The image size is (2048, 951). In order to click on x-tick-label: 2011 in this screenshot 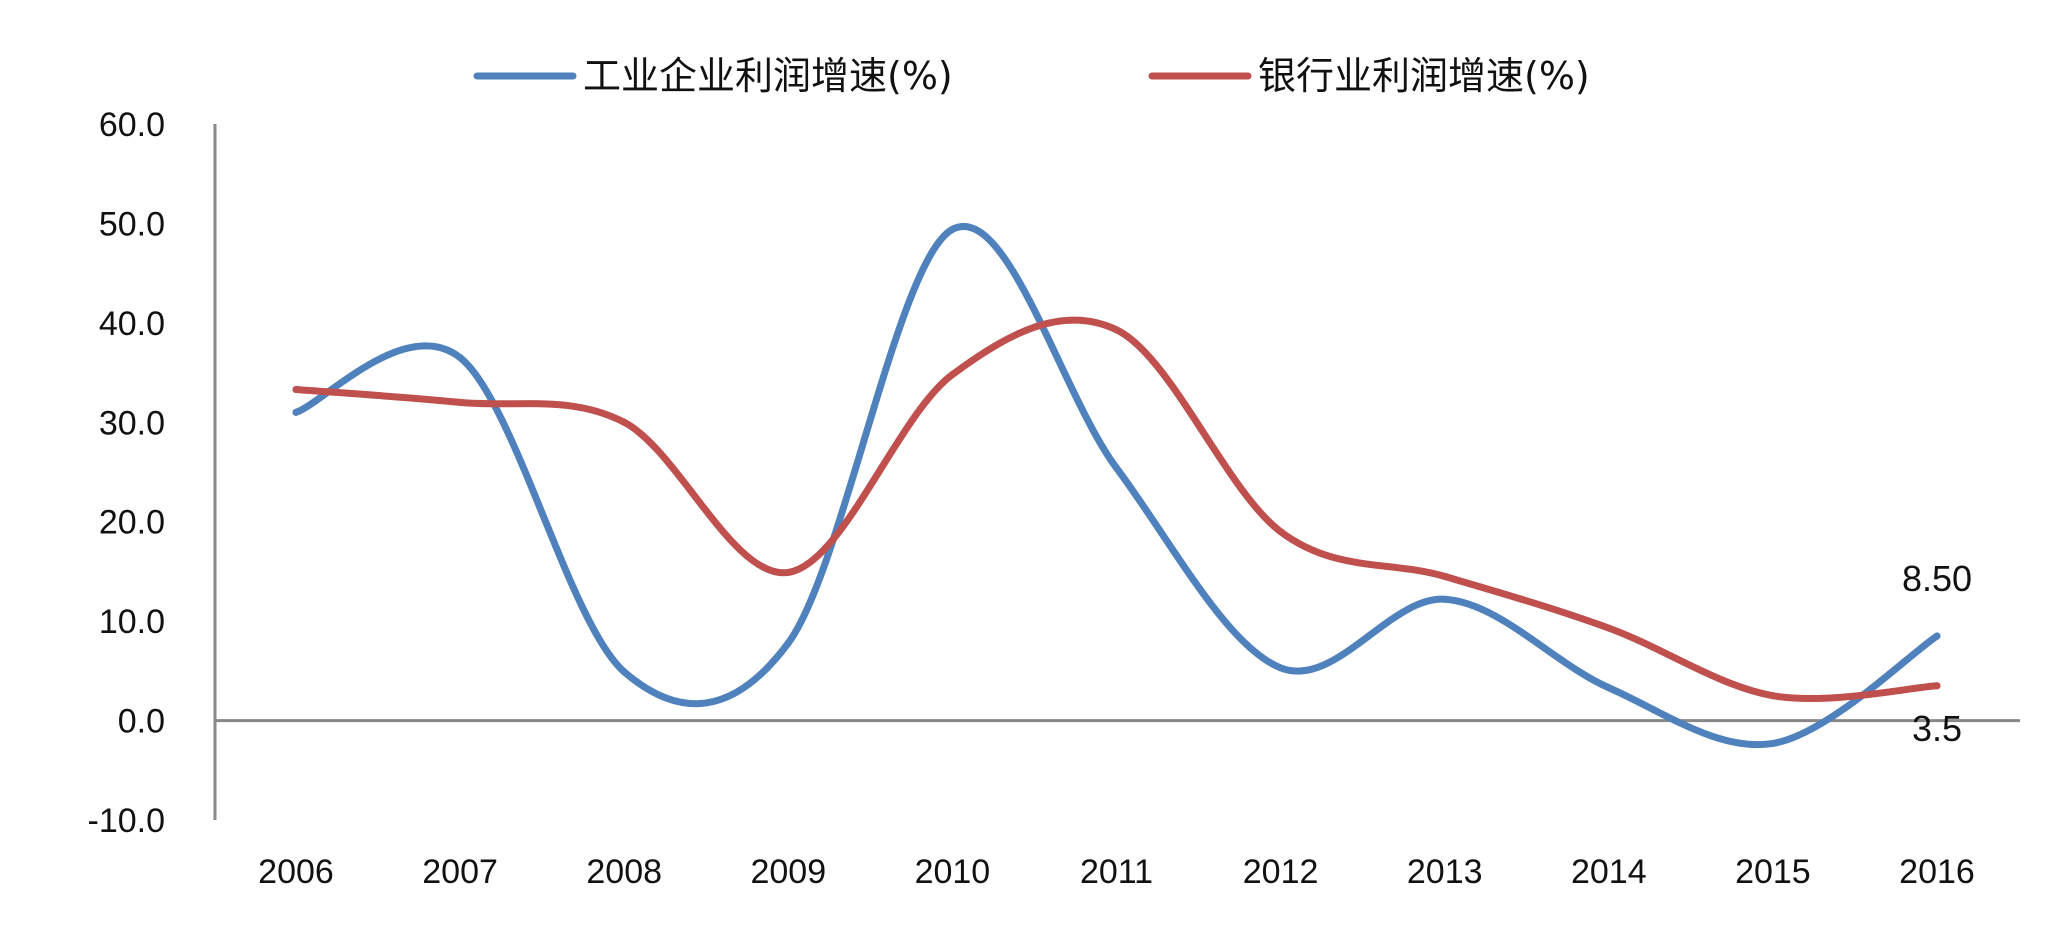, I will do `click(1116, 872)`.